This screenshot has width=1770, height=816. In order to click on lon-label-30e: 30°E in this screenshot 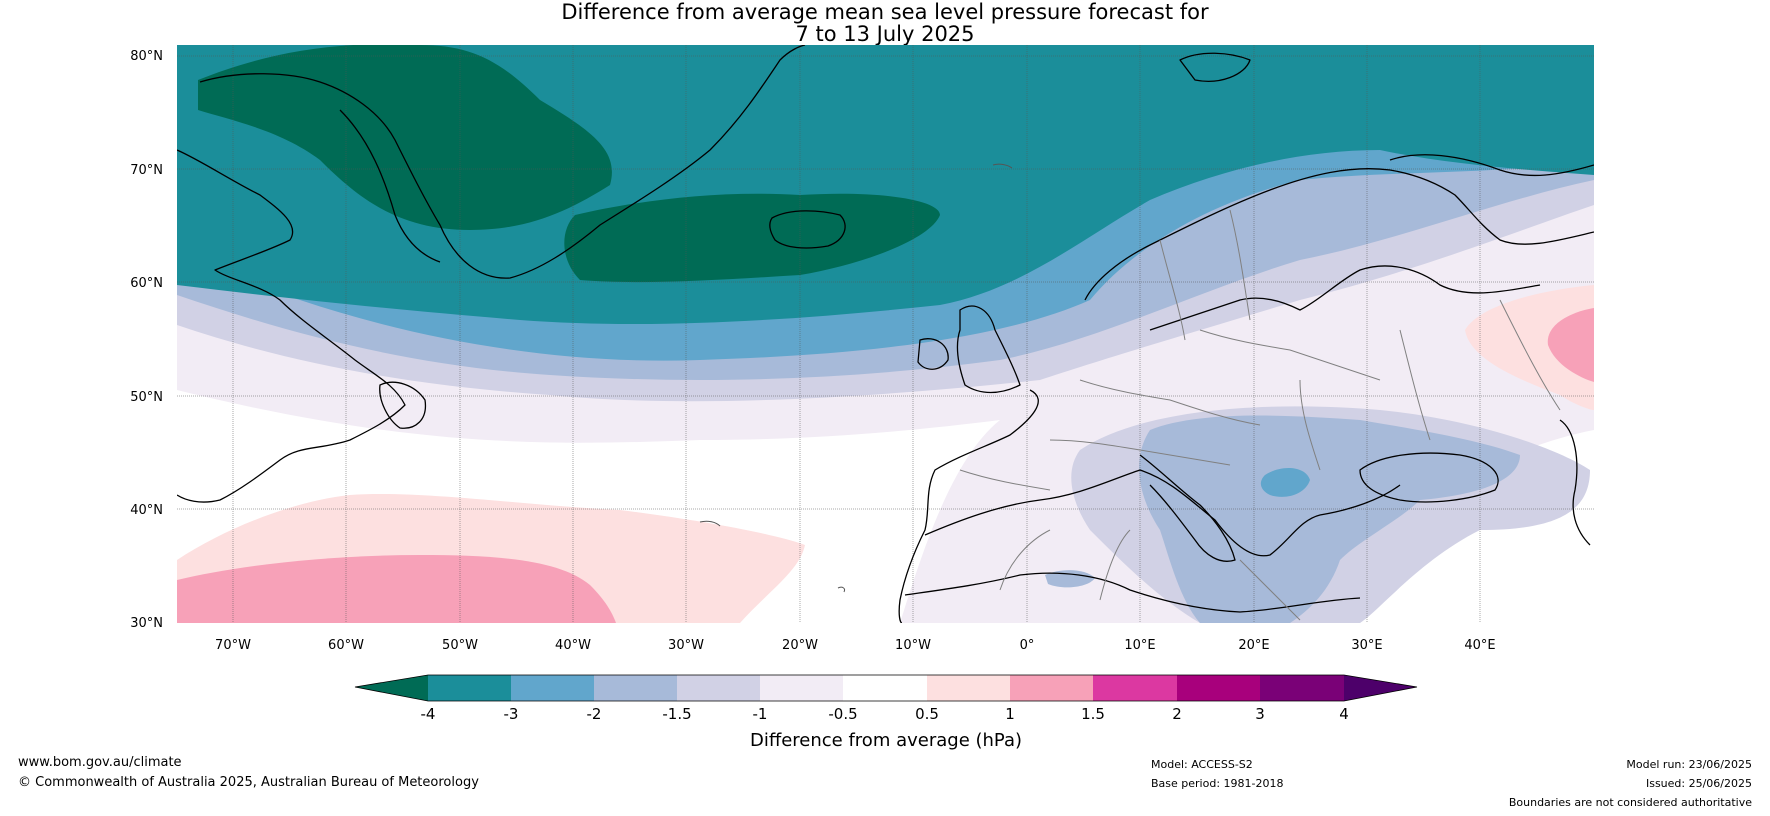, I will do `click(1366, 645)`.